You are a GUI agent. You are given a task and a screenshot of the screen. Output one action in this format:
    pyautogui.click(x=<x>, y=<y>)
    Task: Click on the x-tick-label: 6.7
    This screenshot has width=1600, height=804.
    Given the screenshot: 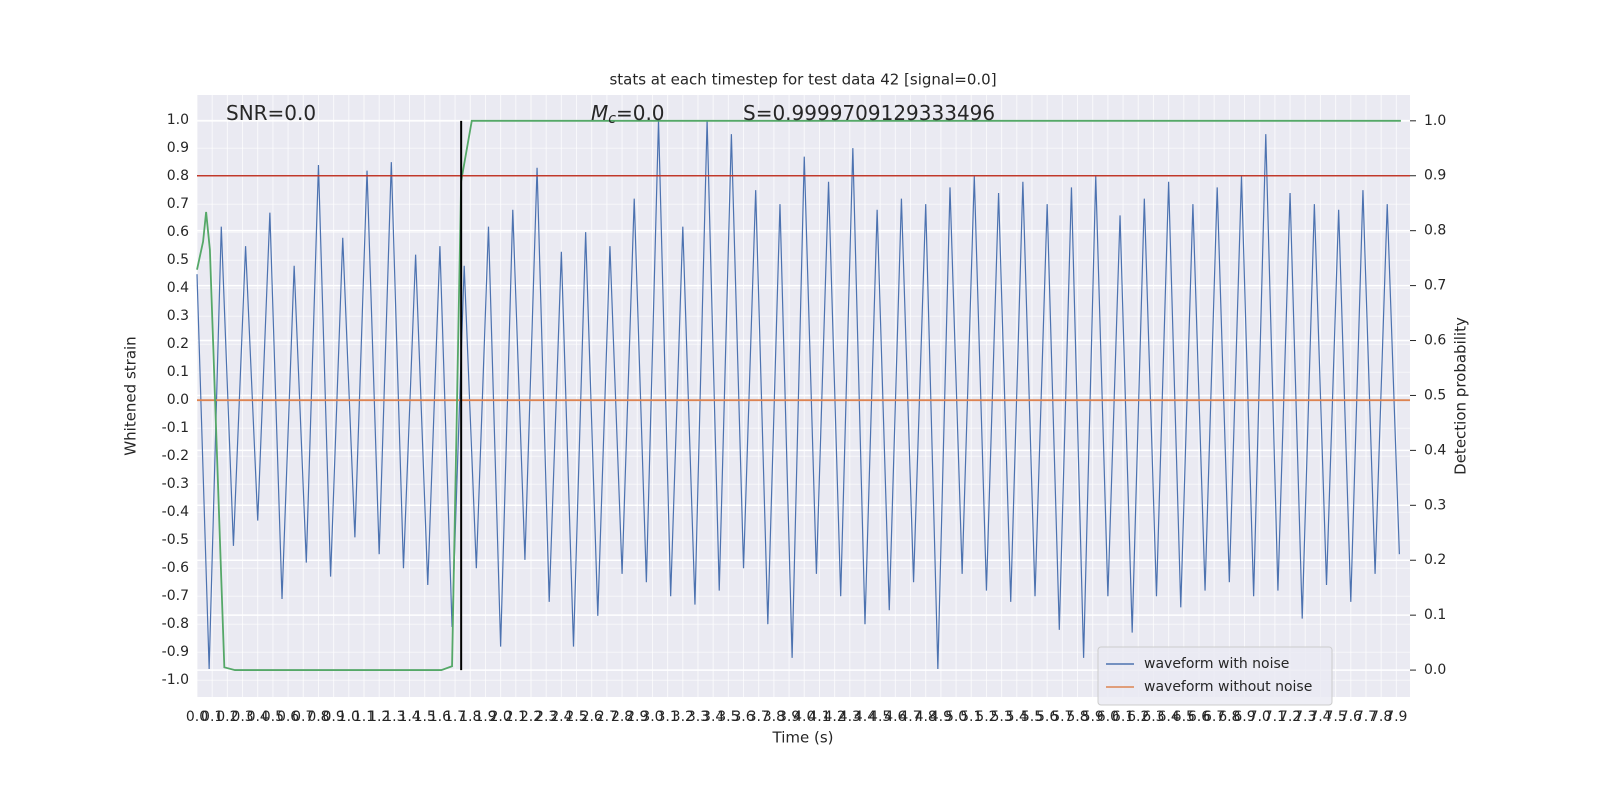 What is the action you would take?
    pyautogui.click(x=1214, y=717)
    